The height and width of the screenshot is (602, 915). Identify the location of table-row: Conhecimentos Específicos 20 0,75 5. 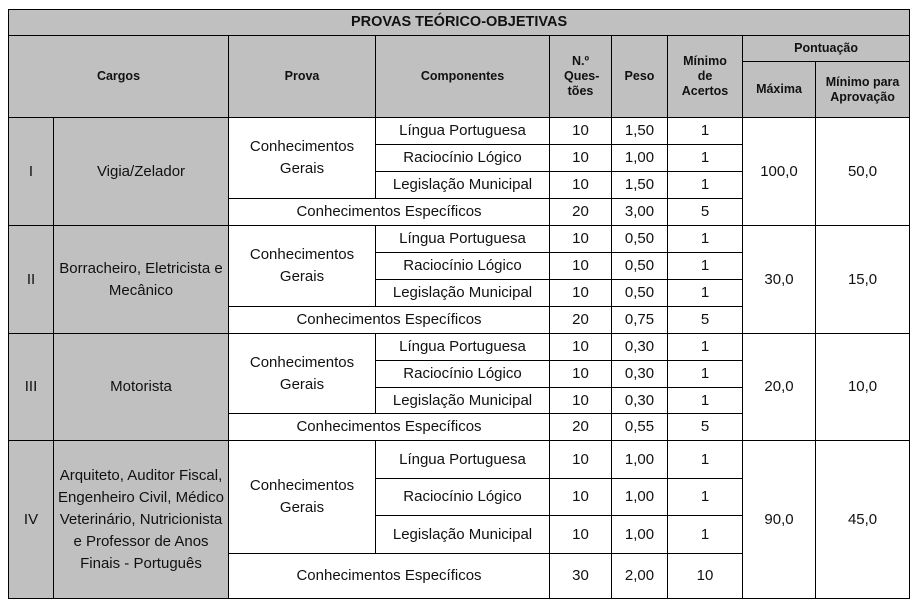
(459, 320).